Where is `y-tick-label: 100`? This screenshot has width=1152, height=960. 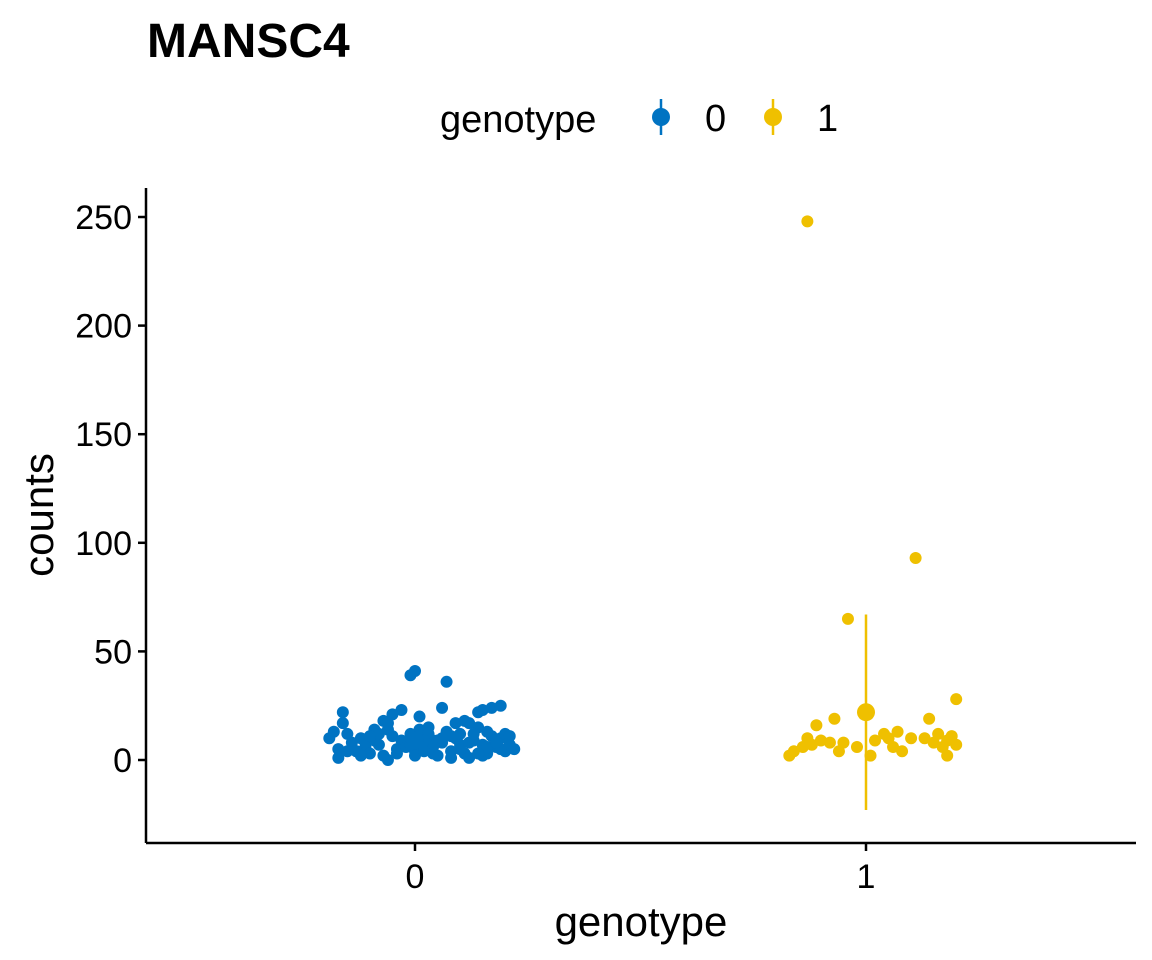 y-tick-label: 100 is located at coordinates (103, 544).